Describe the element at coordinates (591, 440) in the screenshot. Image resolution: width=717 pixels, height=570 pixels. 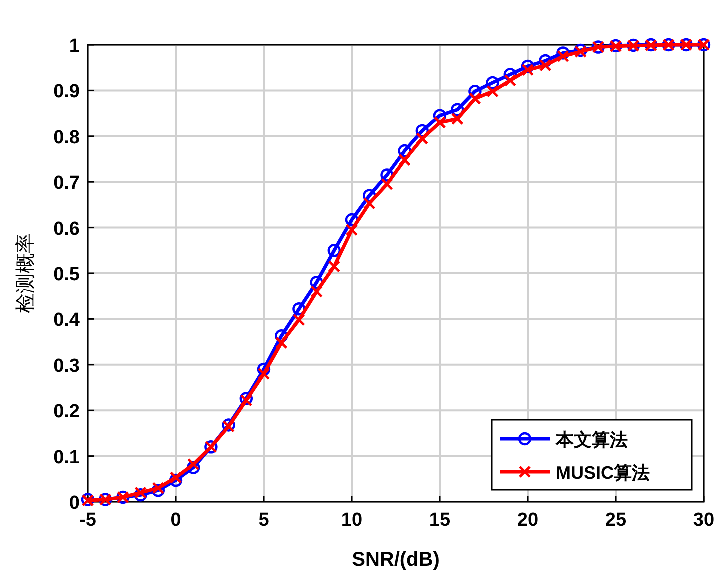
I see `legend-label: 本文算法` at that location.